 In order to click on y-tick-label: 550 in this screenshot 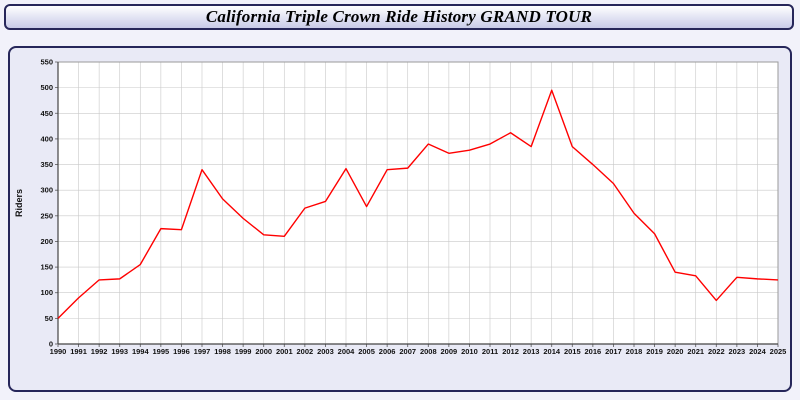, I will do `click(46, 62)`.